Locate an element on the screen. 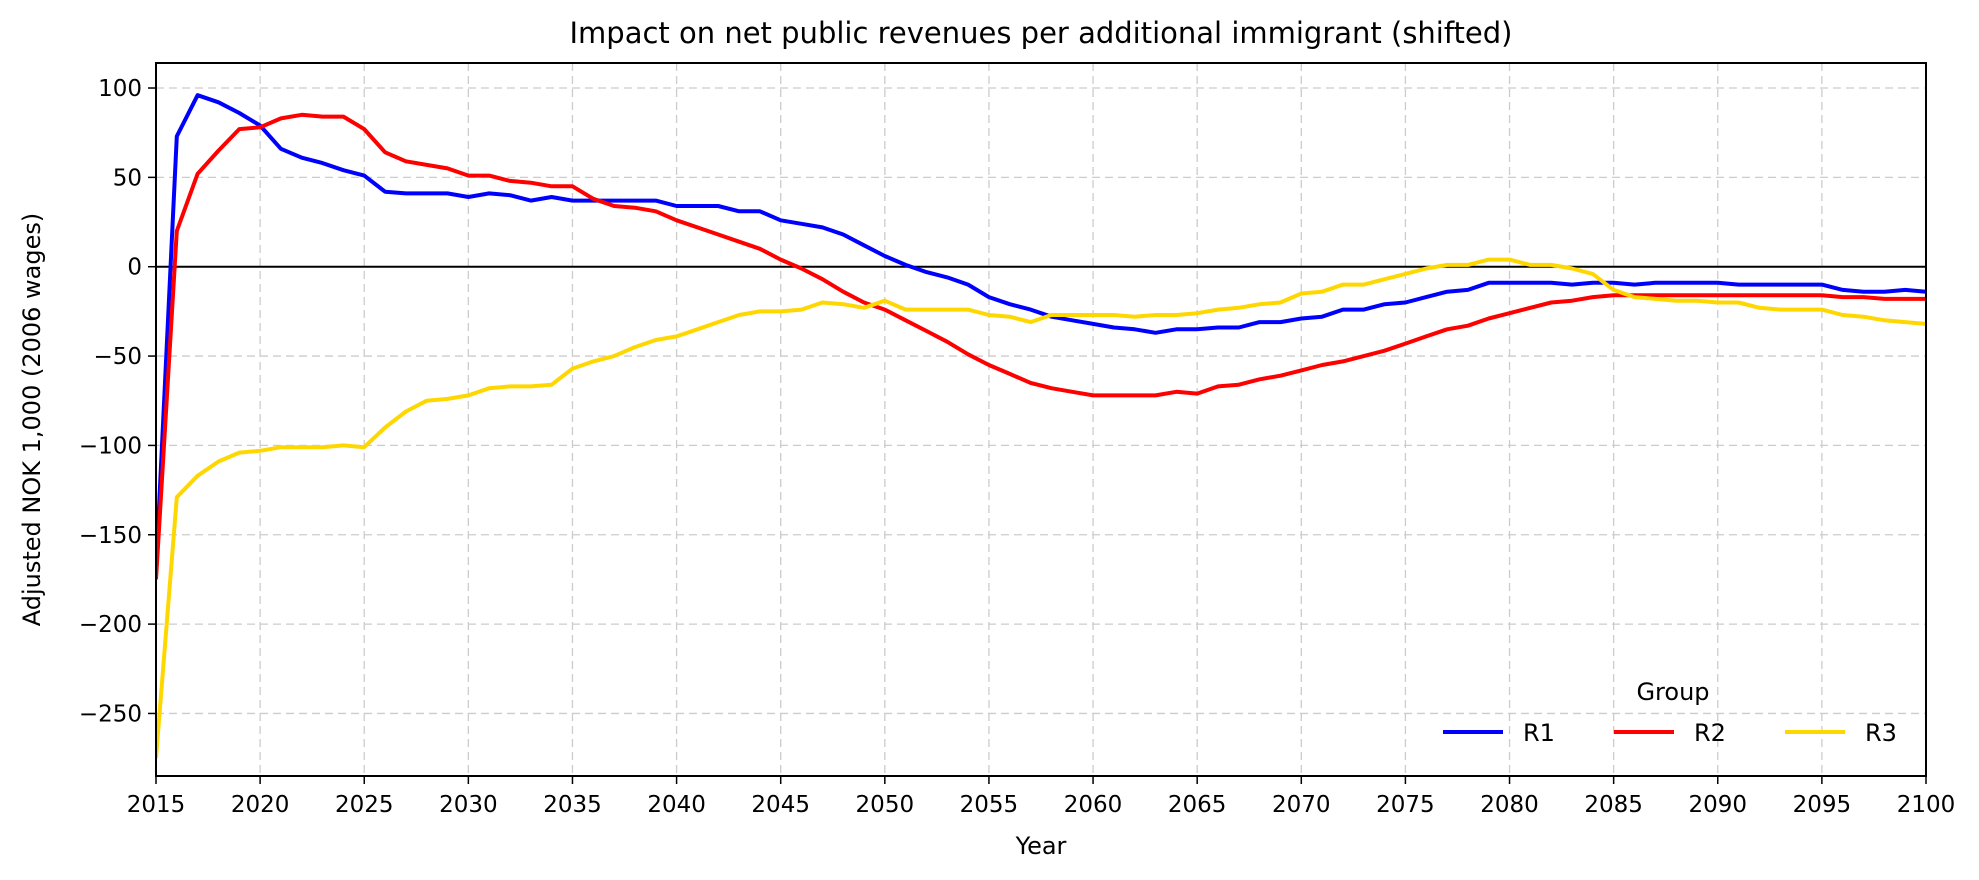  x-tick-label: 2060 is located at coordinates (1093, 805).